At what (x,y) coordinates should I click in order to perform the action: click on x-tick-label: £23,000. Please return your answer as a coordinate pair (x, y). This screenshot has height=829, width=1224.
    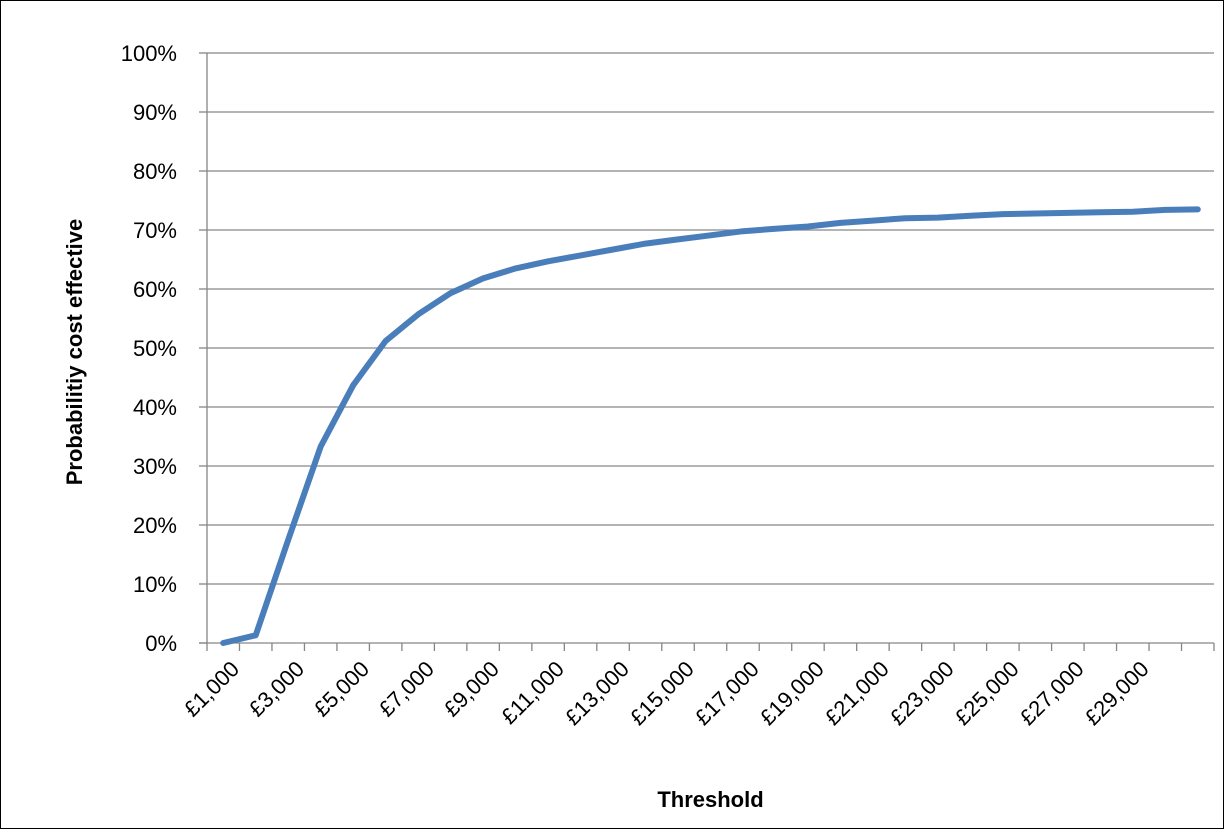
    Looking at the image, I should click on (922, 693).